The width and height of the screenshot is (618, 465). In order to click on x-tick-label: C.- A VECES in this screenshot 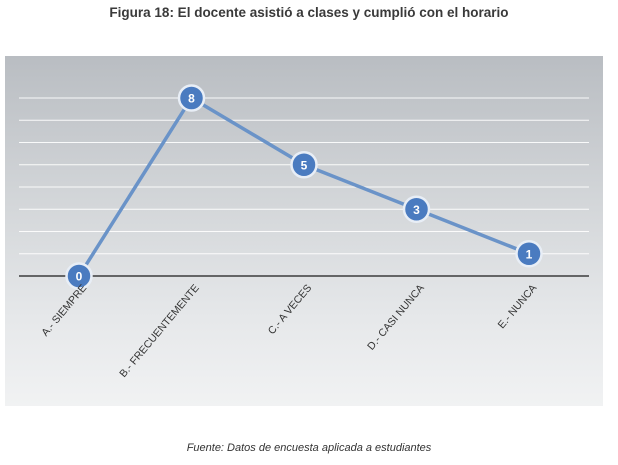, I will do `click(290, 309)`.